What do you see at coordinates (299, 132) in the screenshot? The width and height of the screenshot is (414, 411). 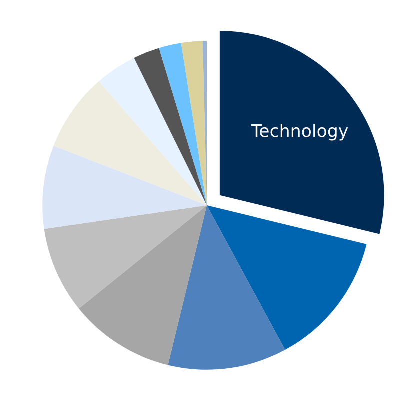 I see `slice-label: Technology` at bounding box center [299, 132].